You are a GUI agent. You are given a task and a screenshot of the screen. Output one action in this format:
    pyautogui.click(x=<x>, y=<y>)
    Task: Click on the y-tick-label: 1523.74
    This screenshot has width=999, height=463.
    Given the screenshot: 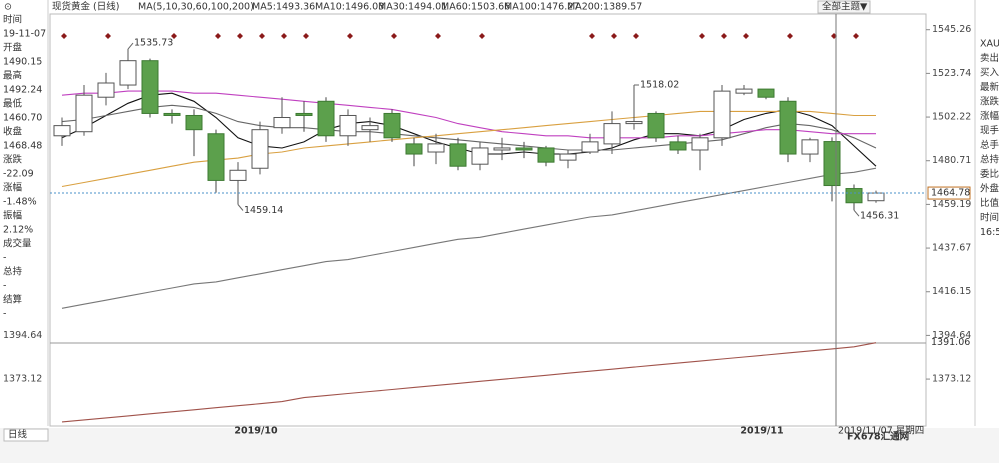 What is the action you would take?
    pyautogui.click(x=951, y=73)
    